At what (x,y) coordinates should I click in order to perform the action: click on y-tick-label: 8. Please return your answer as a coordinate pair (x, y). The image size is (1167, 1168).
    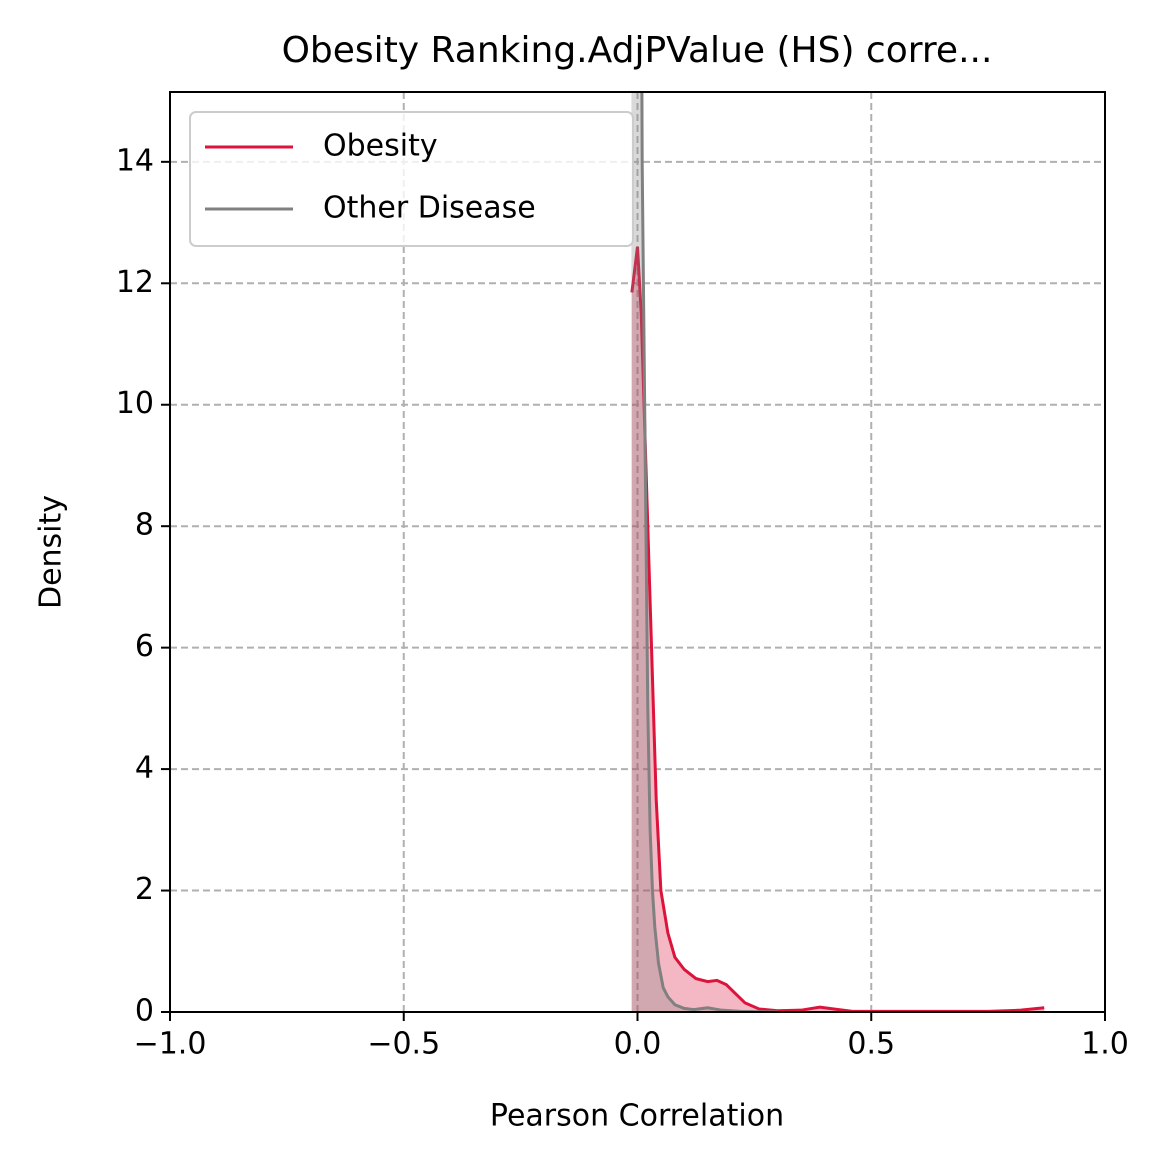
    Looking at the image, I should click on (144, 525).